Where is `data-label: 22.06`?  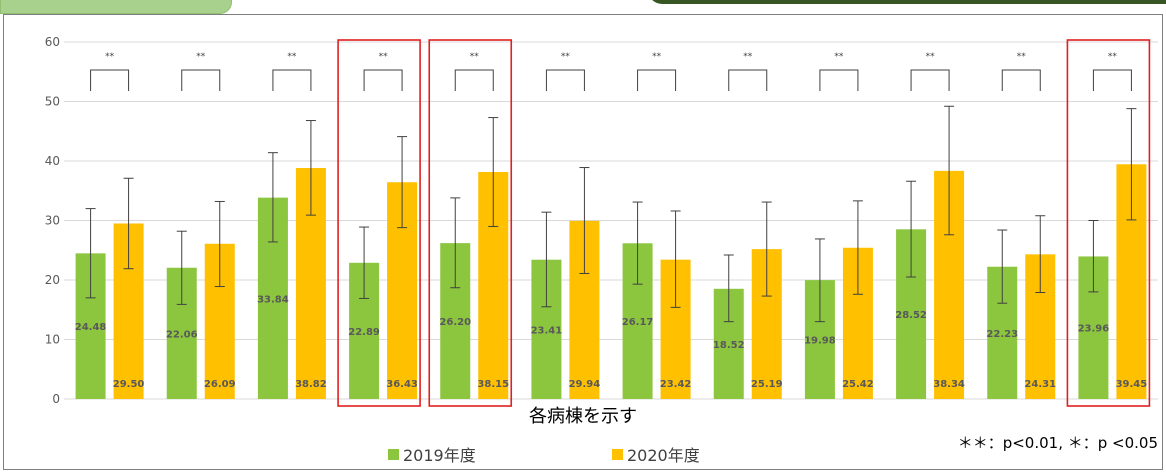
data-label: 22.06 is located at coordinates (182, 334).